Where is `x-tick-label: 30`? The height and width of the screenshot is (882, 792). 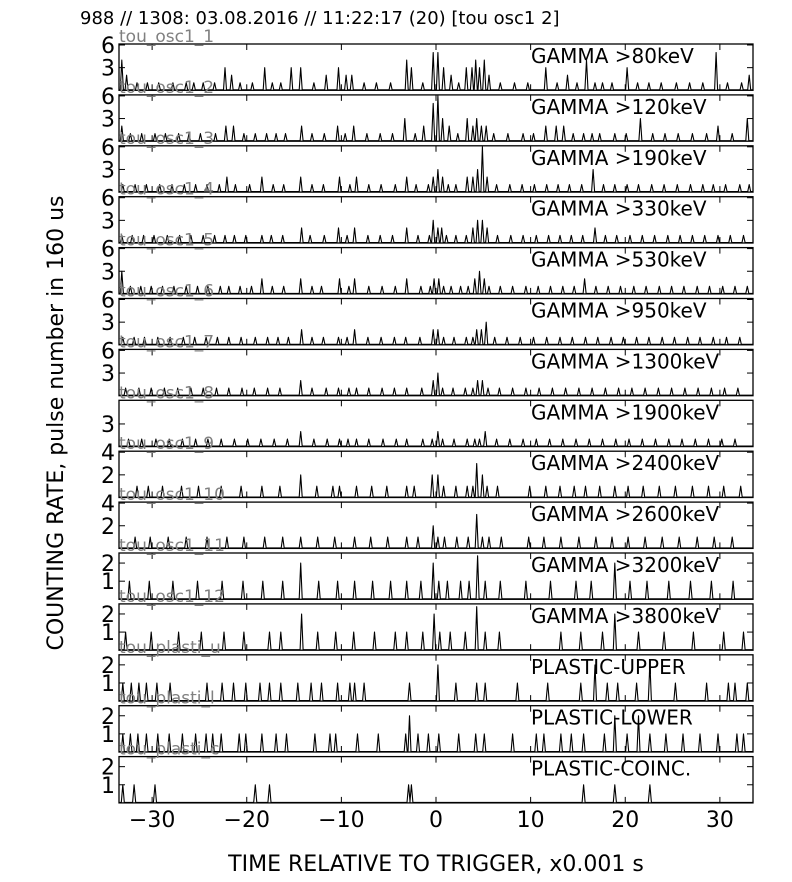
x-tick-label: 30 is located at coordinates (720, 820).